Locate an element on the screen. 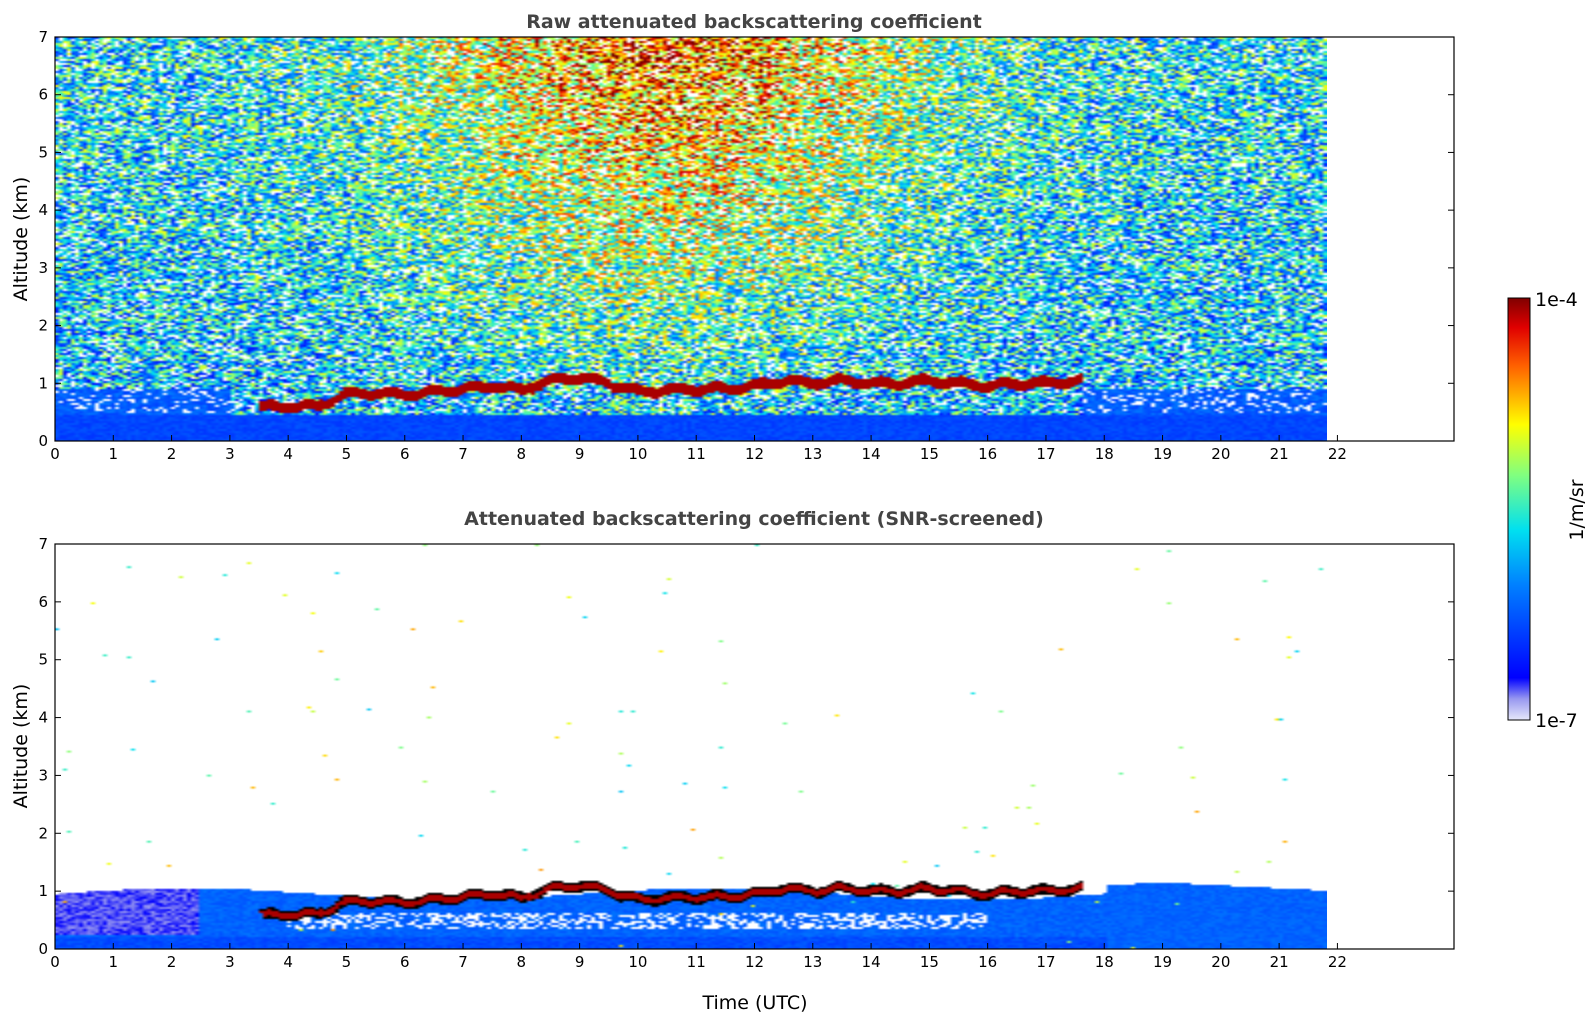  y-axis-label-raw: Altitude (km) is located at coordinates (21, 239).